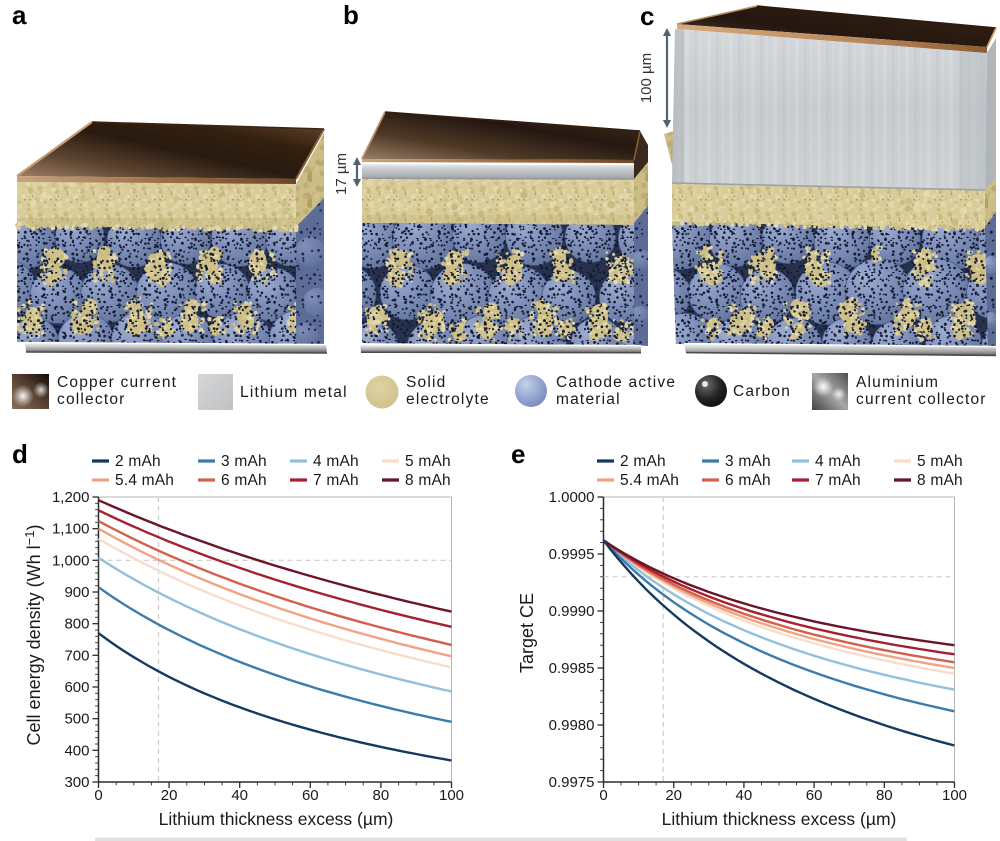  Describe the element at coordinates (76, 750) in the screenshot. I see `svg-text: 400` at that location.